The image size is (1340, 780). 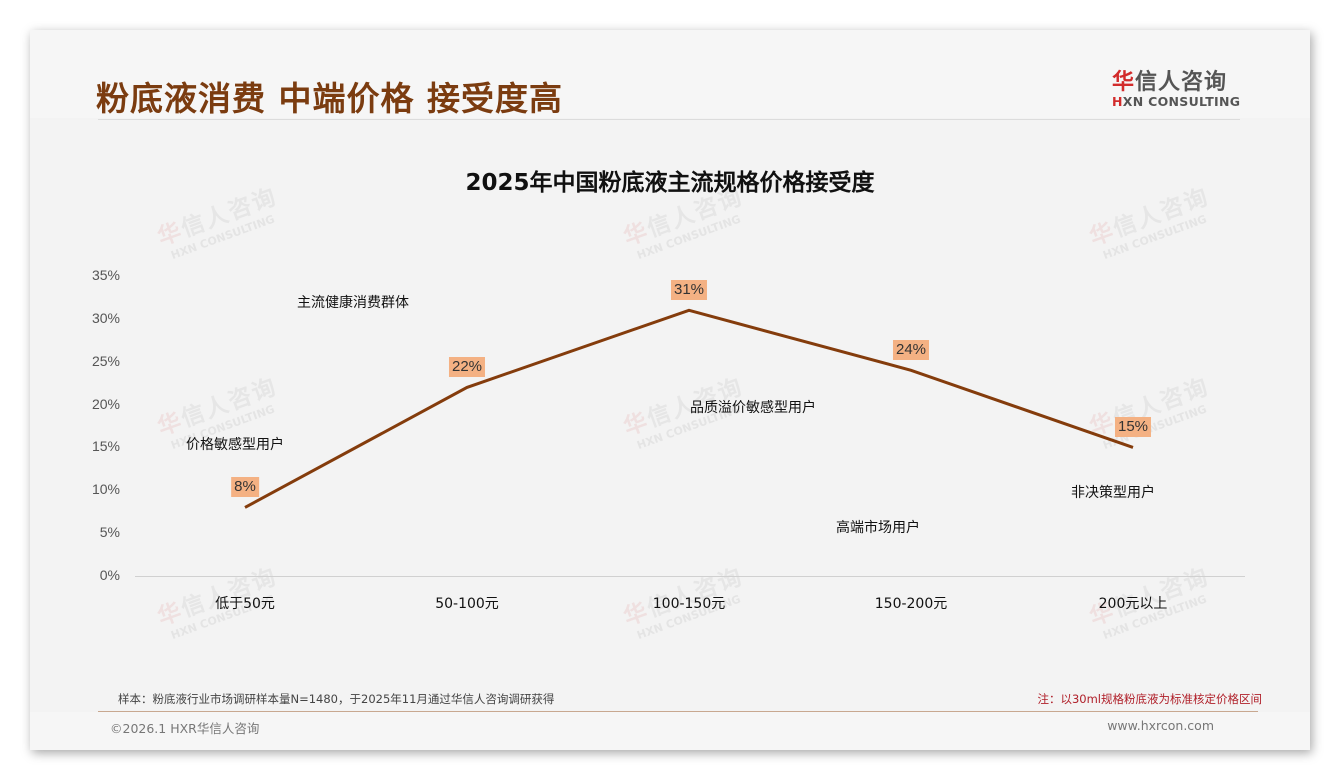 What do you see at coordinates (690, 576) in the screenshot?
I see `x-axis-line` at bounding box center [690, 576].